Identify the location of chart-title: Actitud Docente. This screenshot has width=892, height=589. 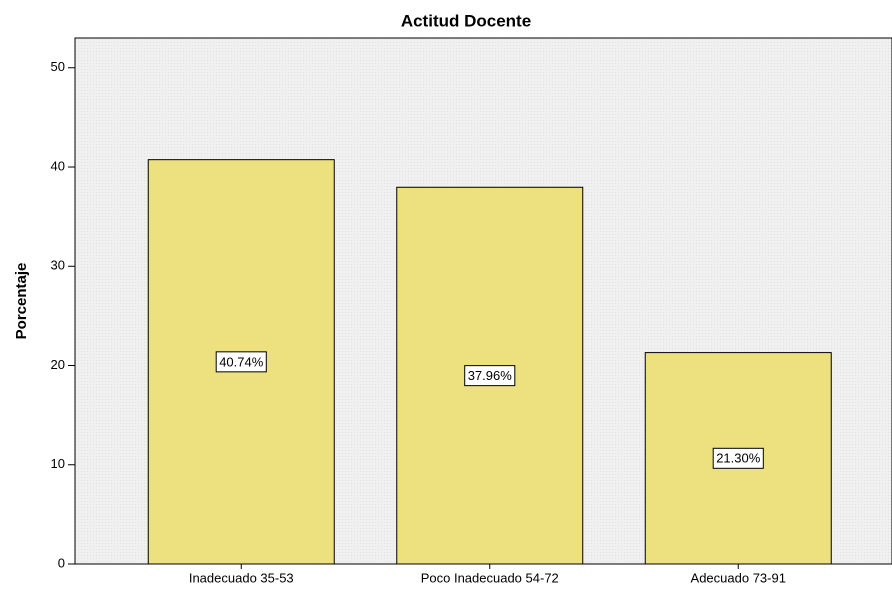
(466, 20).